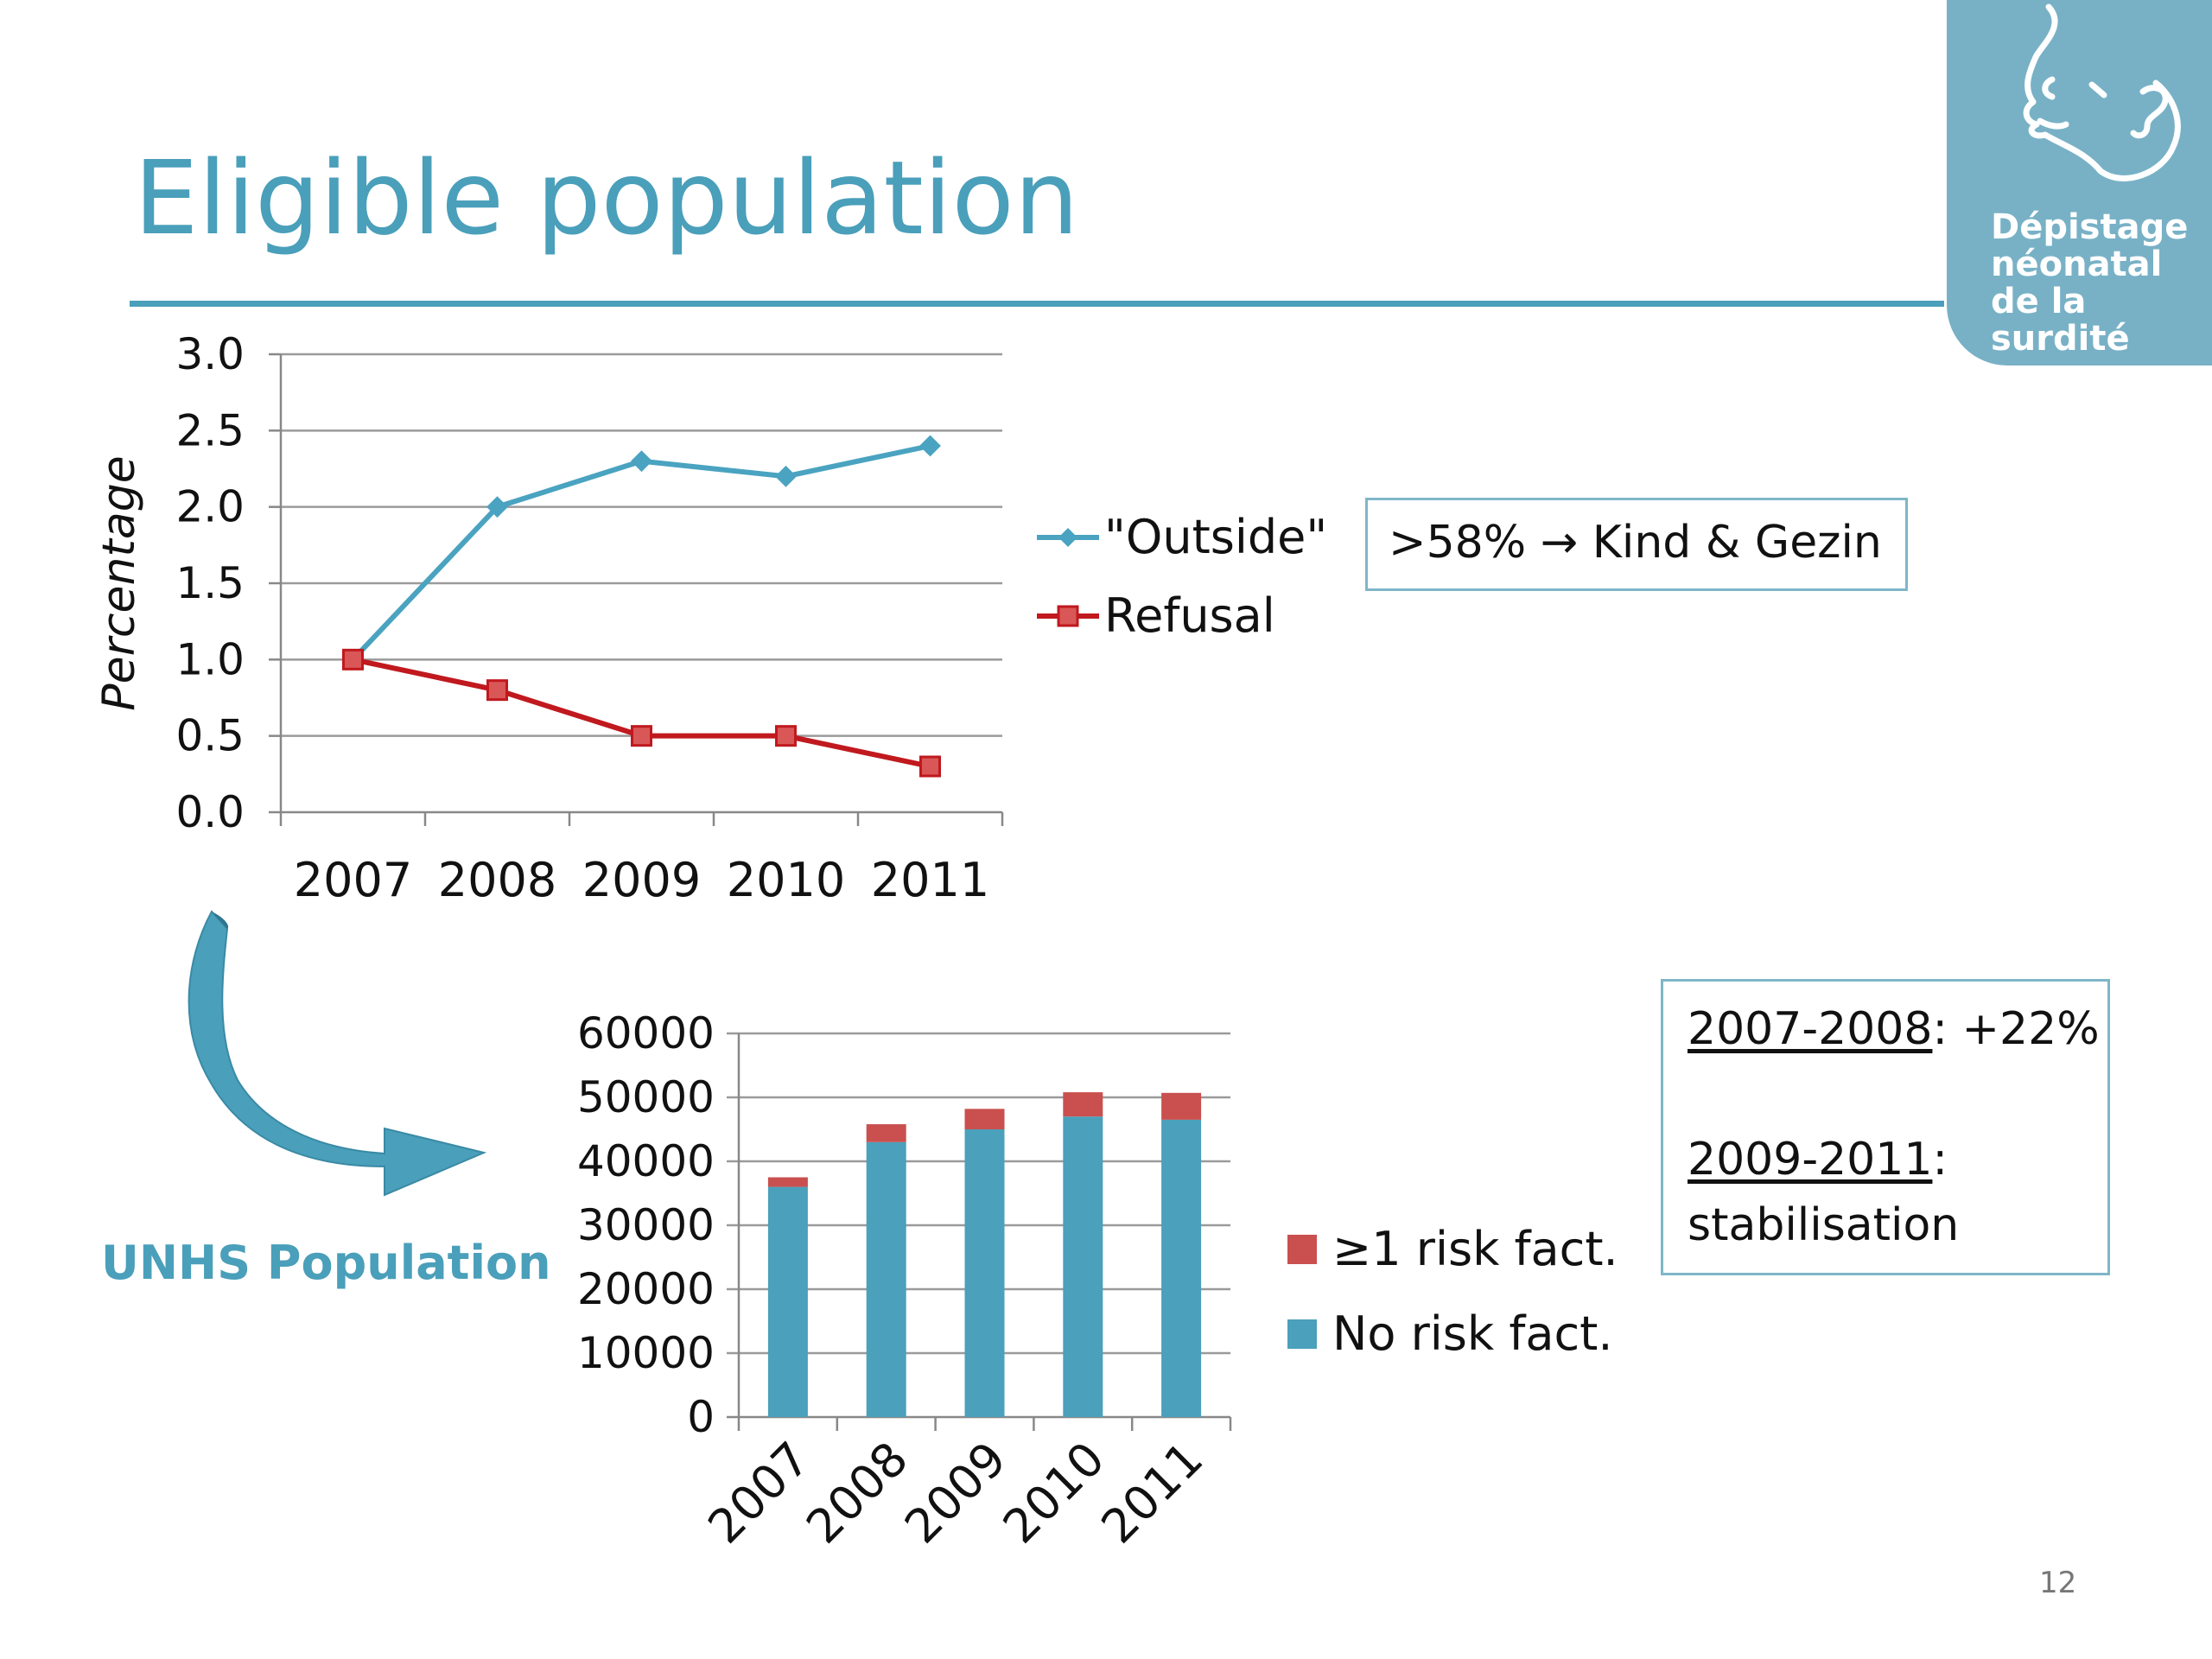 Image resolution: width=2212 pixels, height=1659 pixels. Describe the element at coordinates (210, 736) in the screenshot. I see `y-tick-label: 0.5` at that location.